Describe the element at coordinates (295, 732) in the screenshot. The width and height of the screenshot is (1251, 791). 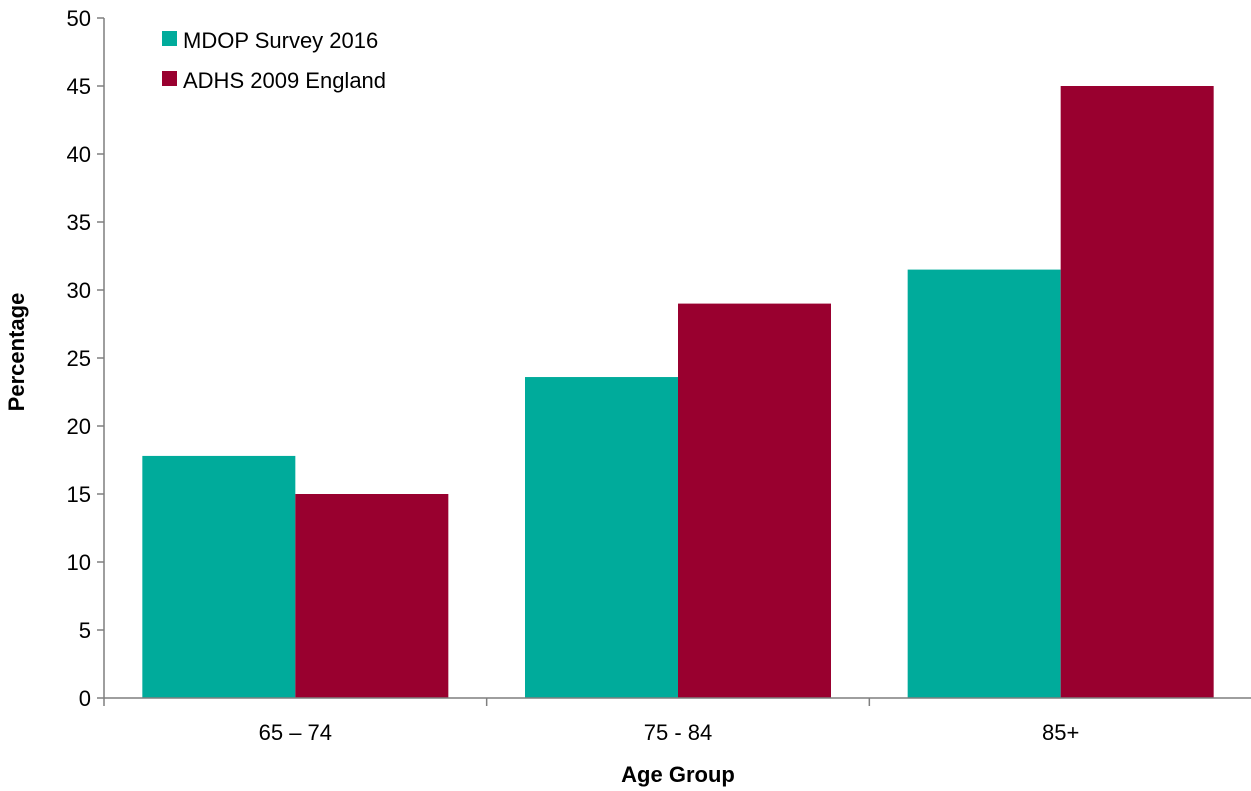
I see `x-tick-label: 65 – 74` at that location.